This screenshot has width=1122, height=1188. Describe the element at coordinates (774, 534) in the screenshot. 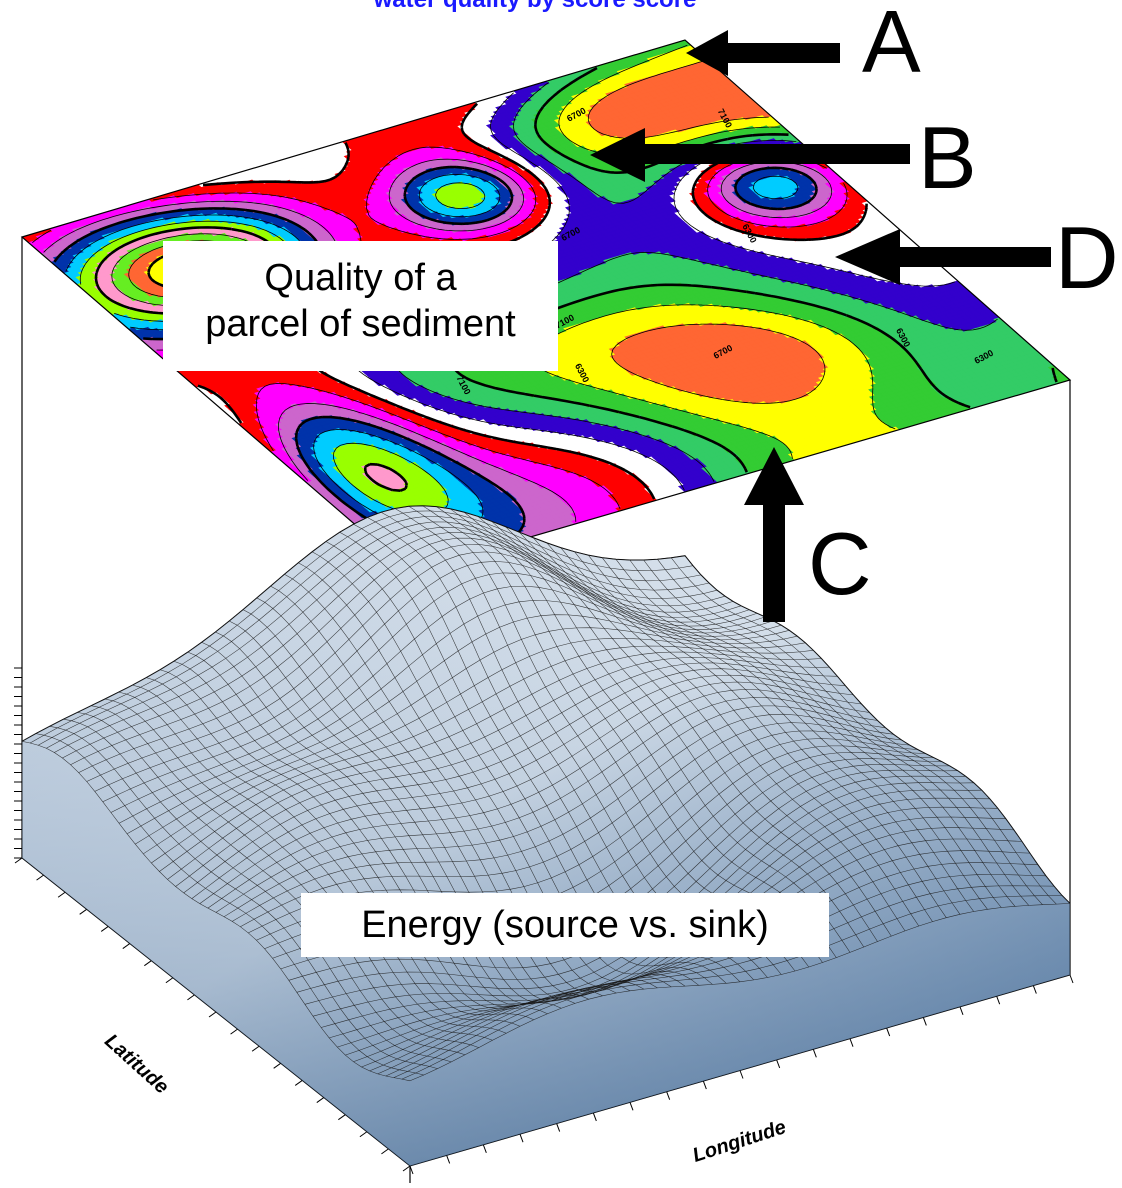

I see `arrow-c` at that location.